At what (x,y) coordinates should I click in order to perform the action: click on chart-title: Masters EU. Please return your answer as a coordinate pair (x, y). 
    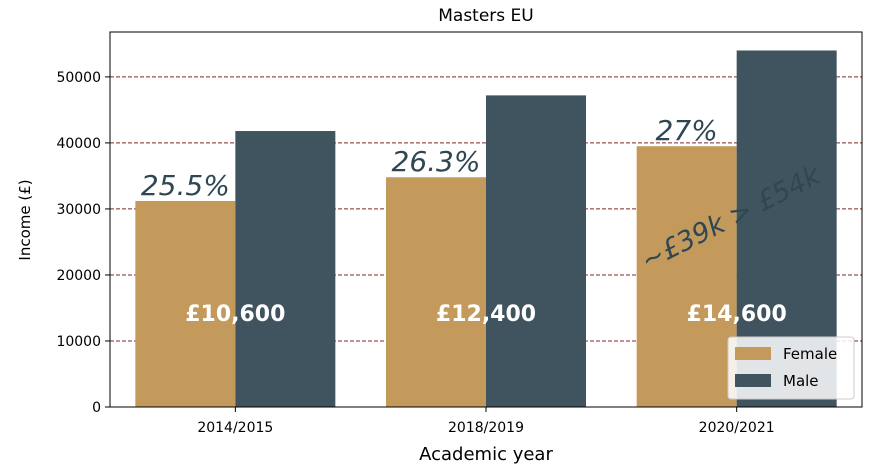
    Looking at the image, I should click on (486, 16).